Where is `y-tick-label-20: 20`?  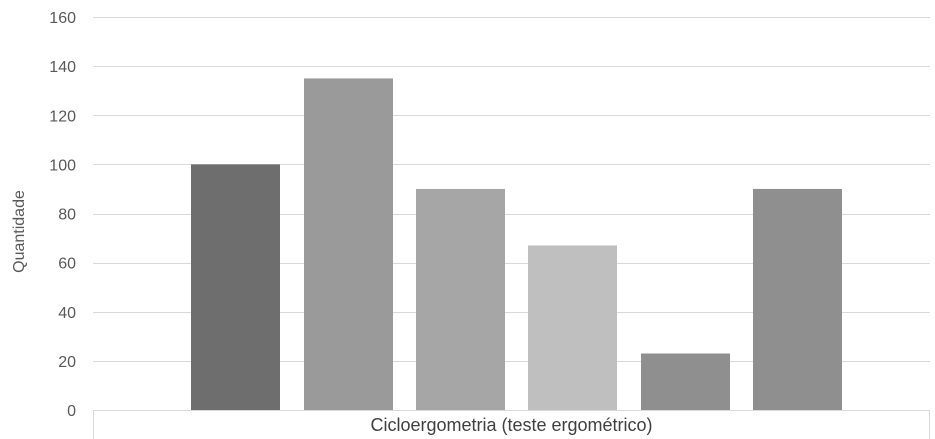
y-tick-label-20: 20 is located at coordinates (67, 362).